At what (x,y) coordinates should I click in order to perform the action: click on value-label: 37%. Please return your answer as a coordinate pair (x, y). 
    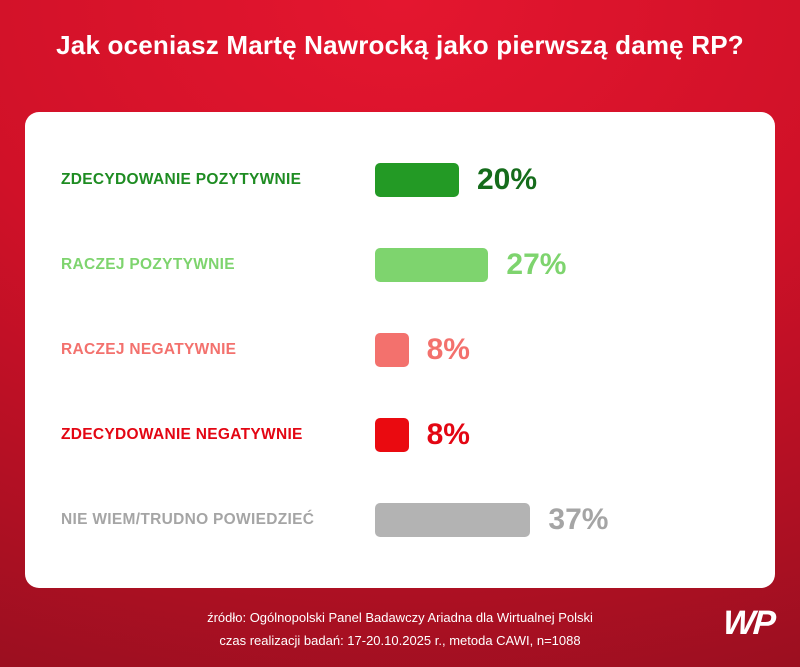
    Looking at the image, I should click on (578, 519).